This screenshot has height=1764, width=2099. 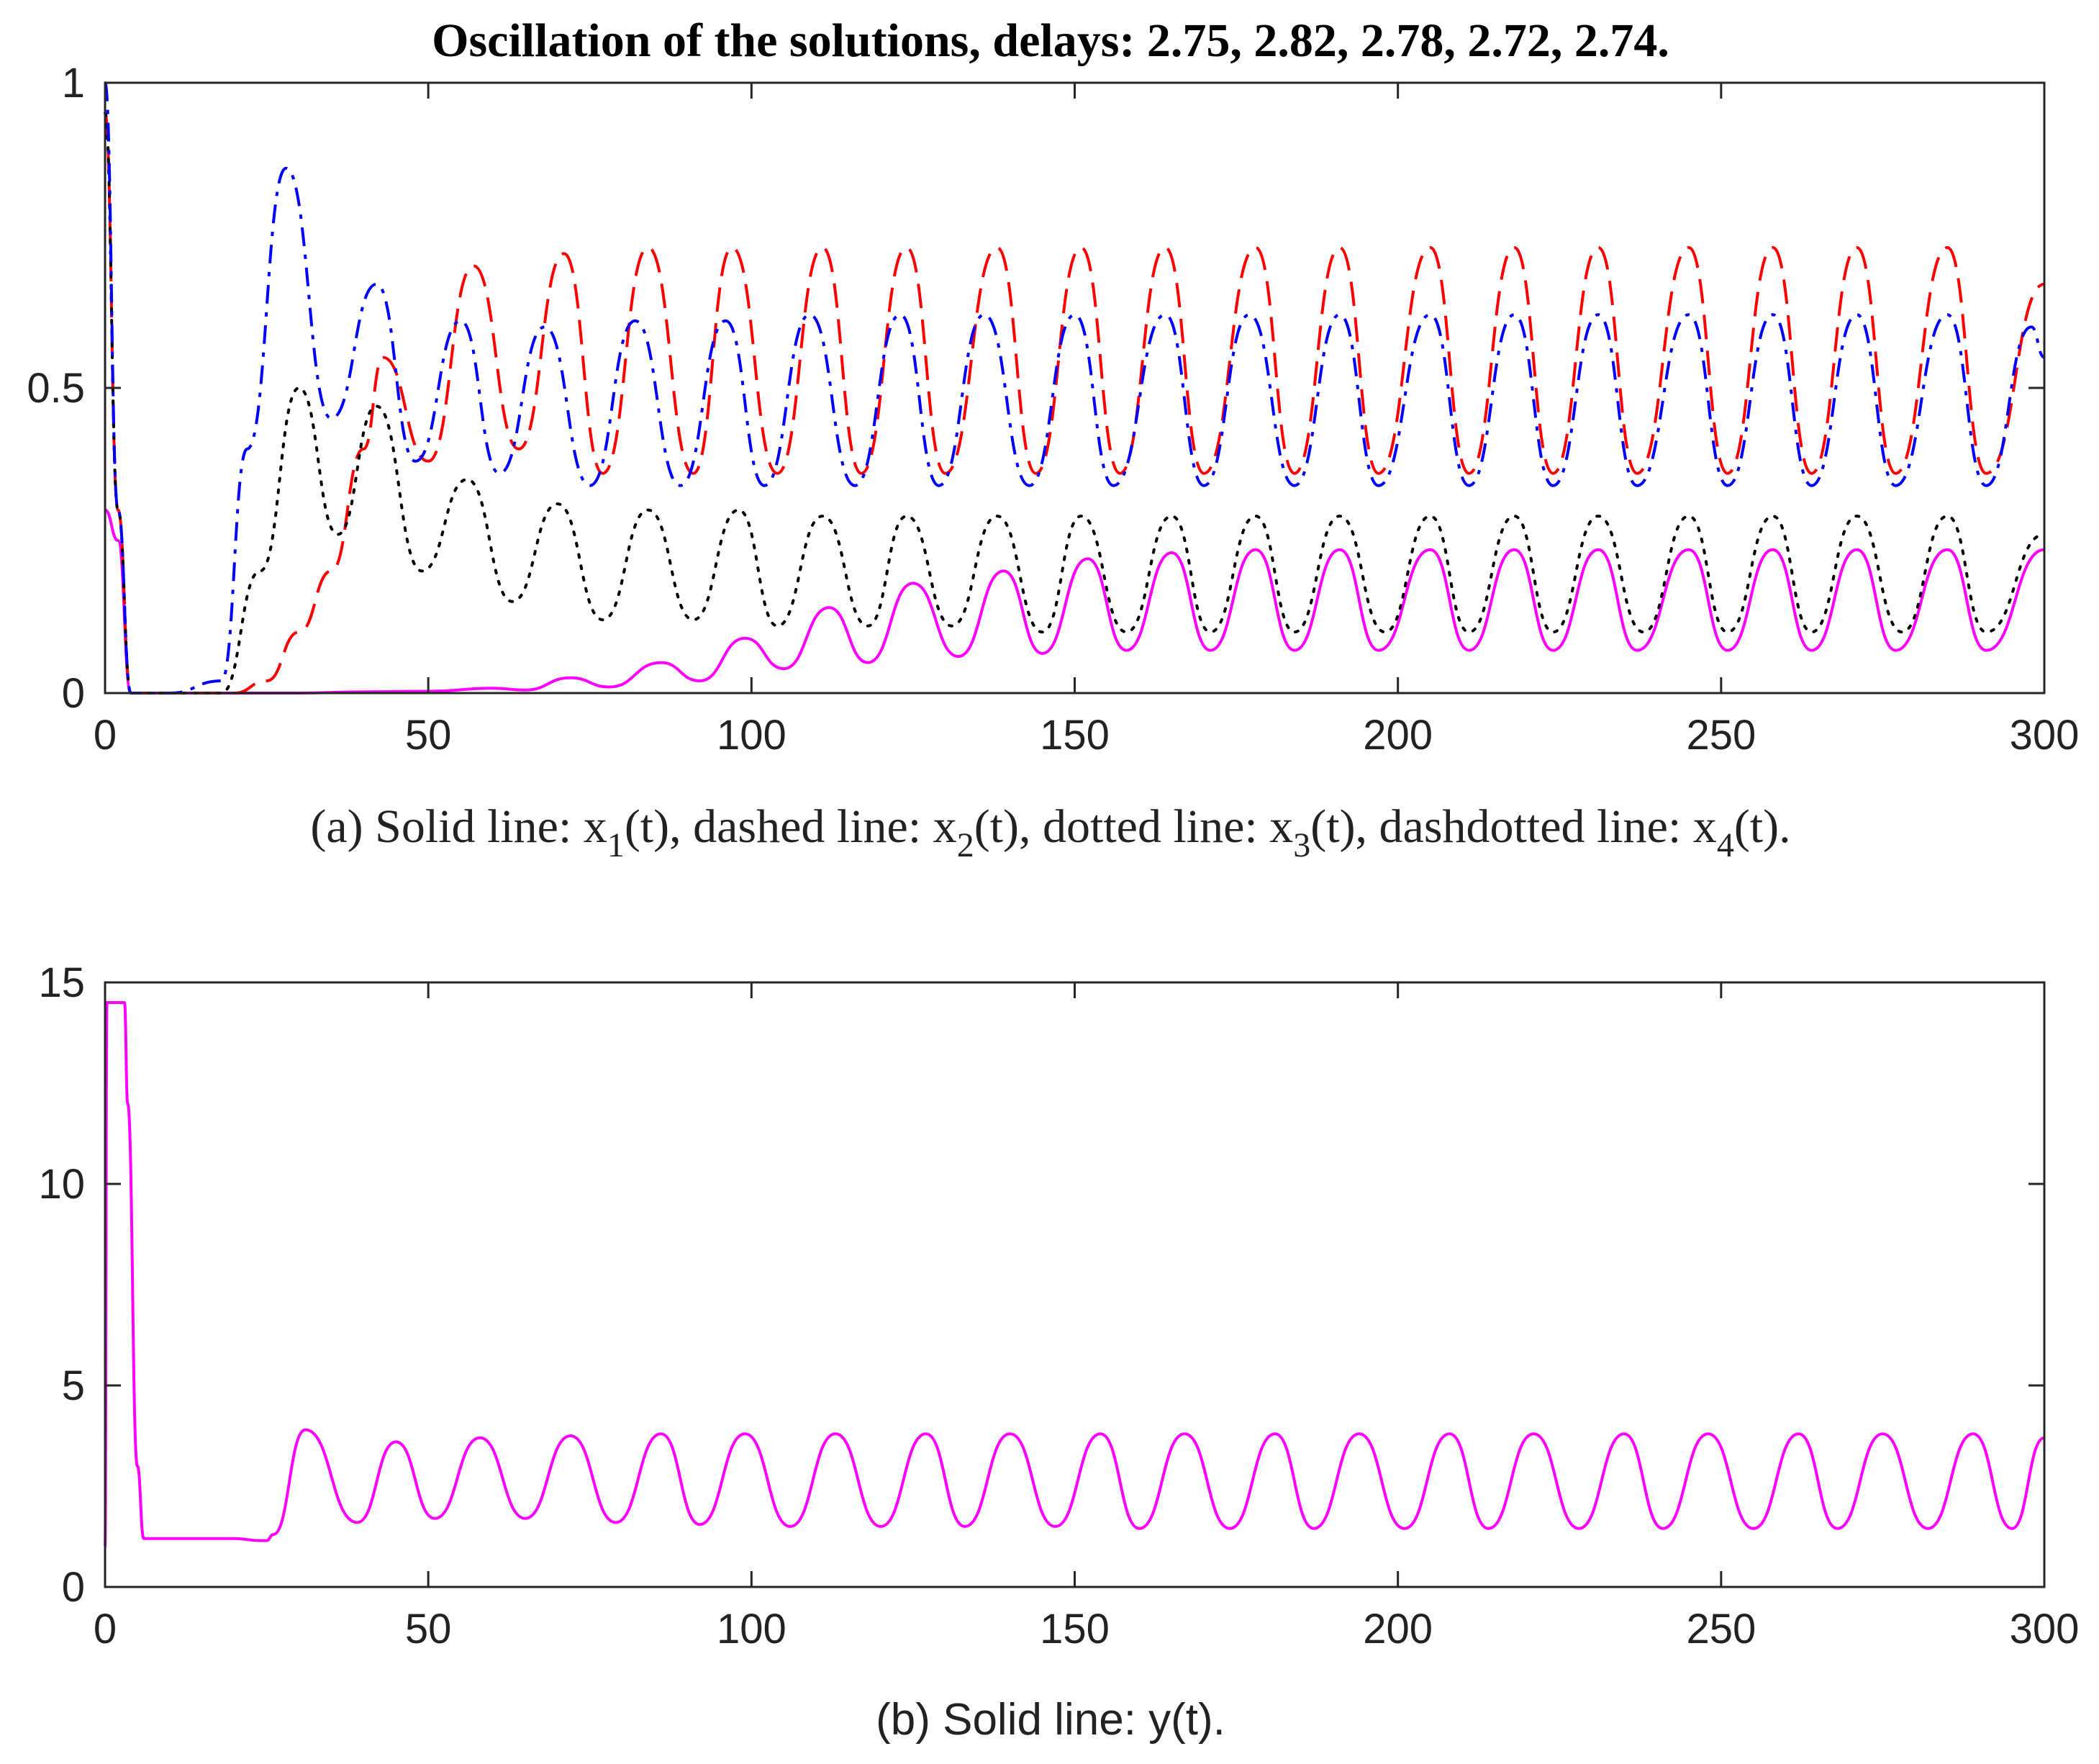 What do you see at coordinates (62, 1184) in the screenshot?
I see `panel-b-ytick-label-10: 10` at bounding box center [62, 1184].